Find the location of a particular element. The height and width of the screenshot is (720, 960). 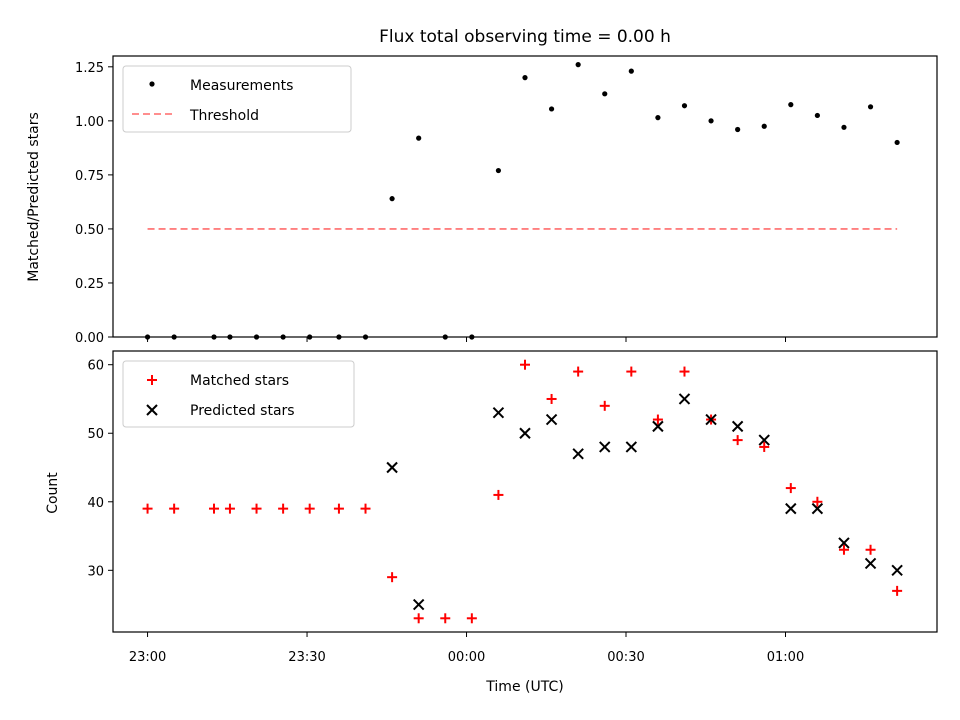

x-tick-label: 01:00 is located at coordinates (785, 657).